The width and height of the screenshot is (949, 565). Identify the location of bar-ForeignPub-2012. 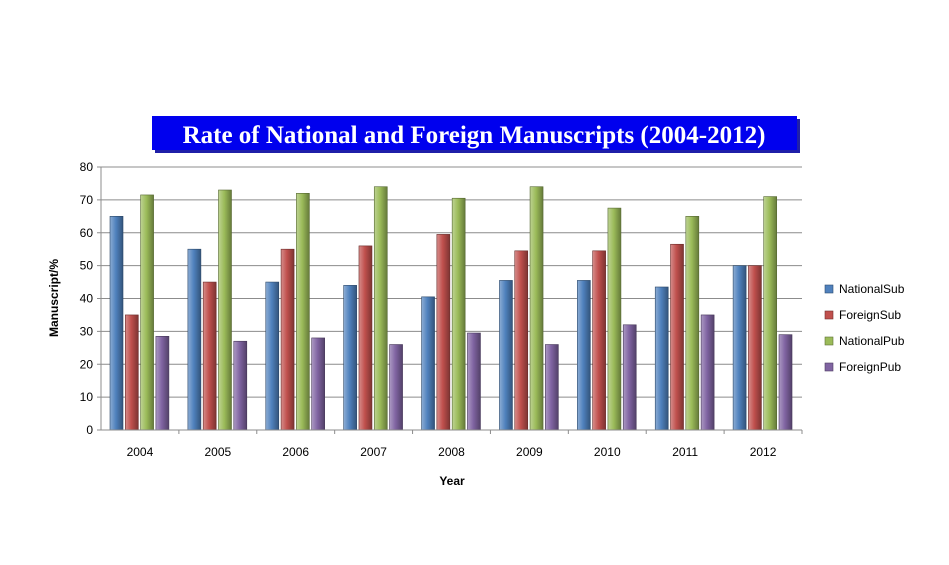
(785, 382).